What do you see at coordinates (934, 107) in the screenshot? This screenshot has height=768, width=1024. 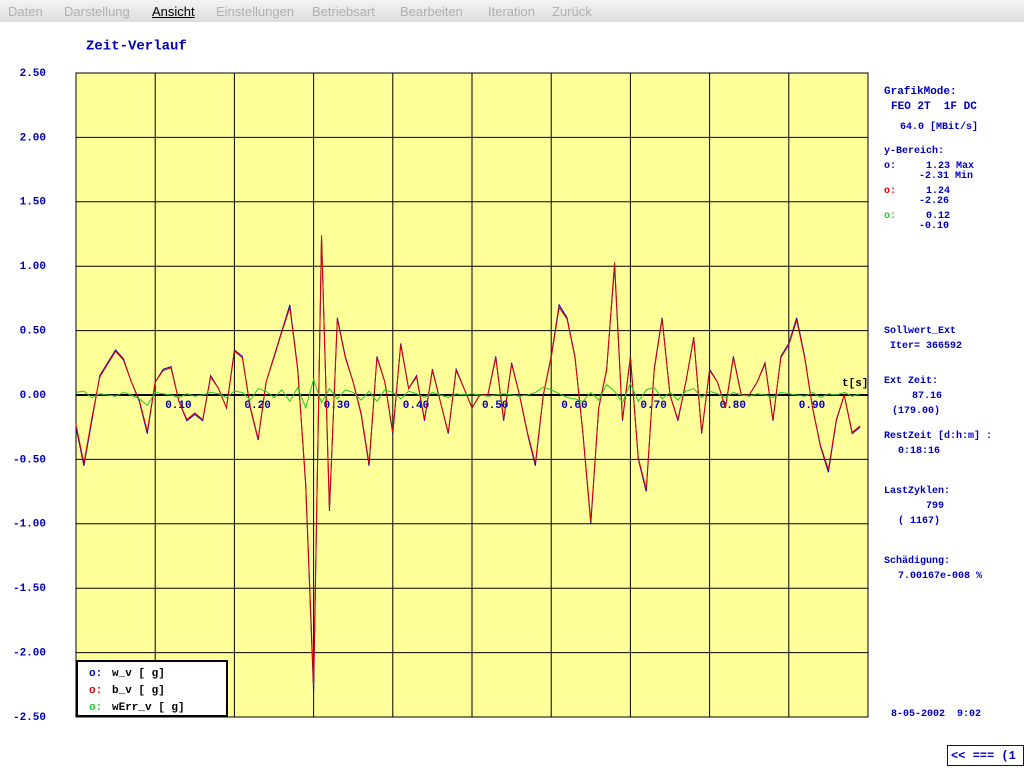 I see `mode: FEO 2T 1F DC` at bounding box center [934, 107].